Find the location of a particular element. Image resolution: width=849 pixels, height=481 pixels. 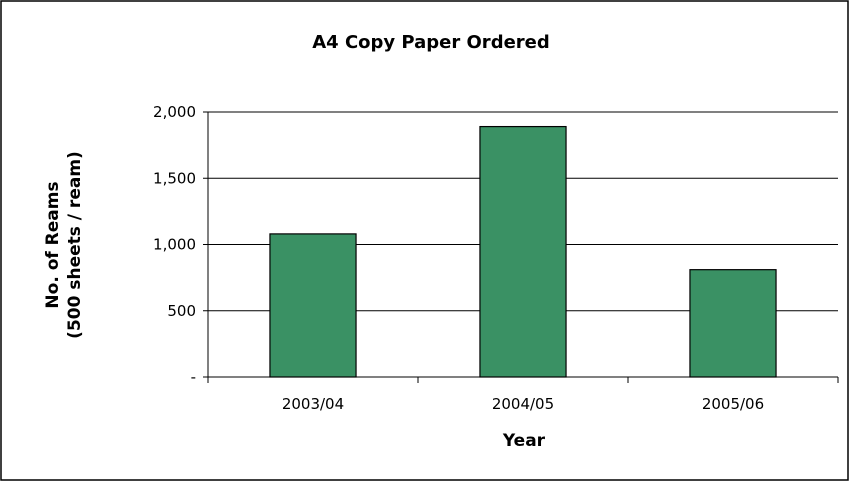

chart-title: A4 Copy Paper Ordered is located at coordinates (431, 42).